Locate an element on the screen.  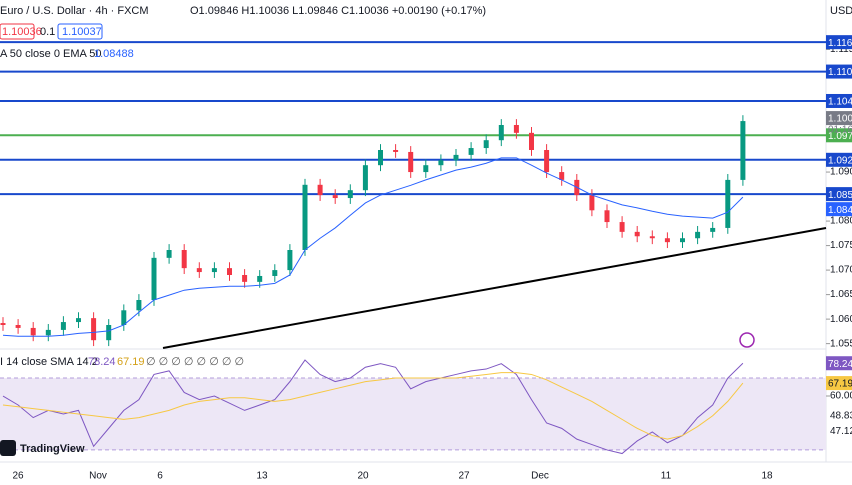
price-tag-label: 1.110 is located at coordinates (840, 72).